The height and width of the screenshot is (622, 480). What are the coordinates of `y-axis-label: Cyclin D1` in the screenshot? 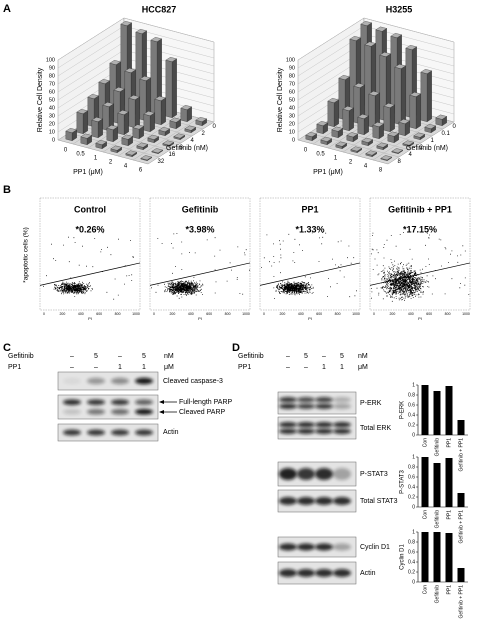 It's located at (403, 557).